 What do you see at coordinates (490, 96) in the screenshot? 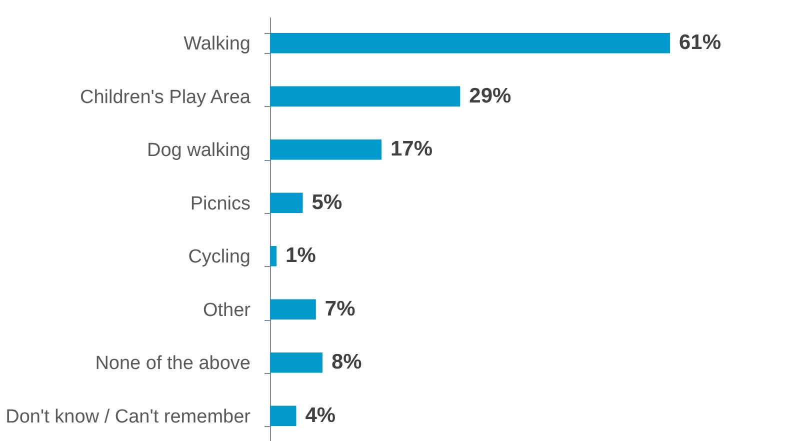
I see `data-label: 29%` at bounding box center [490, 96].